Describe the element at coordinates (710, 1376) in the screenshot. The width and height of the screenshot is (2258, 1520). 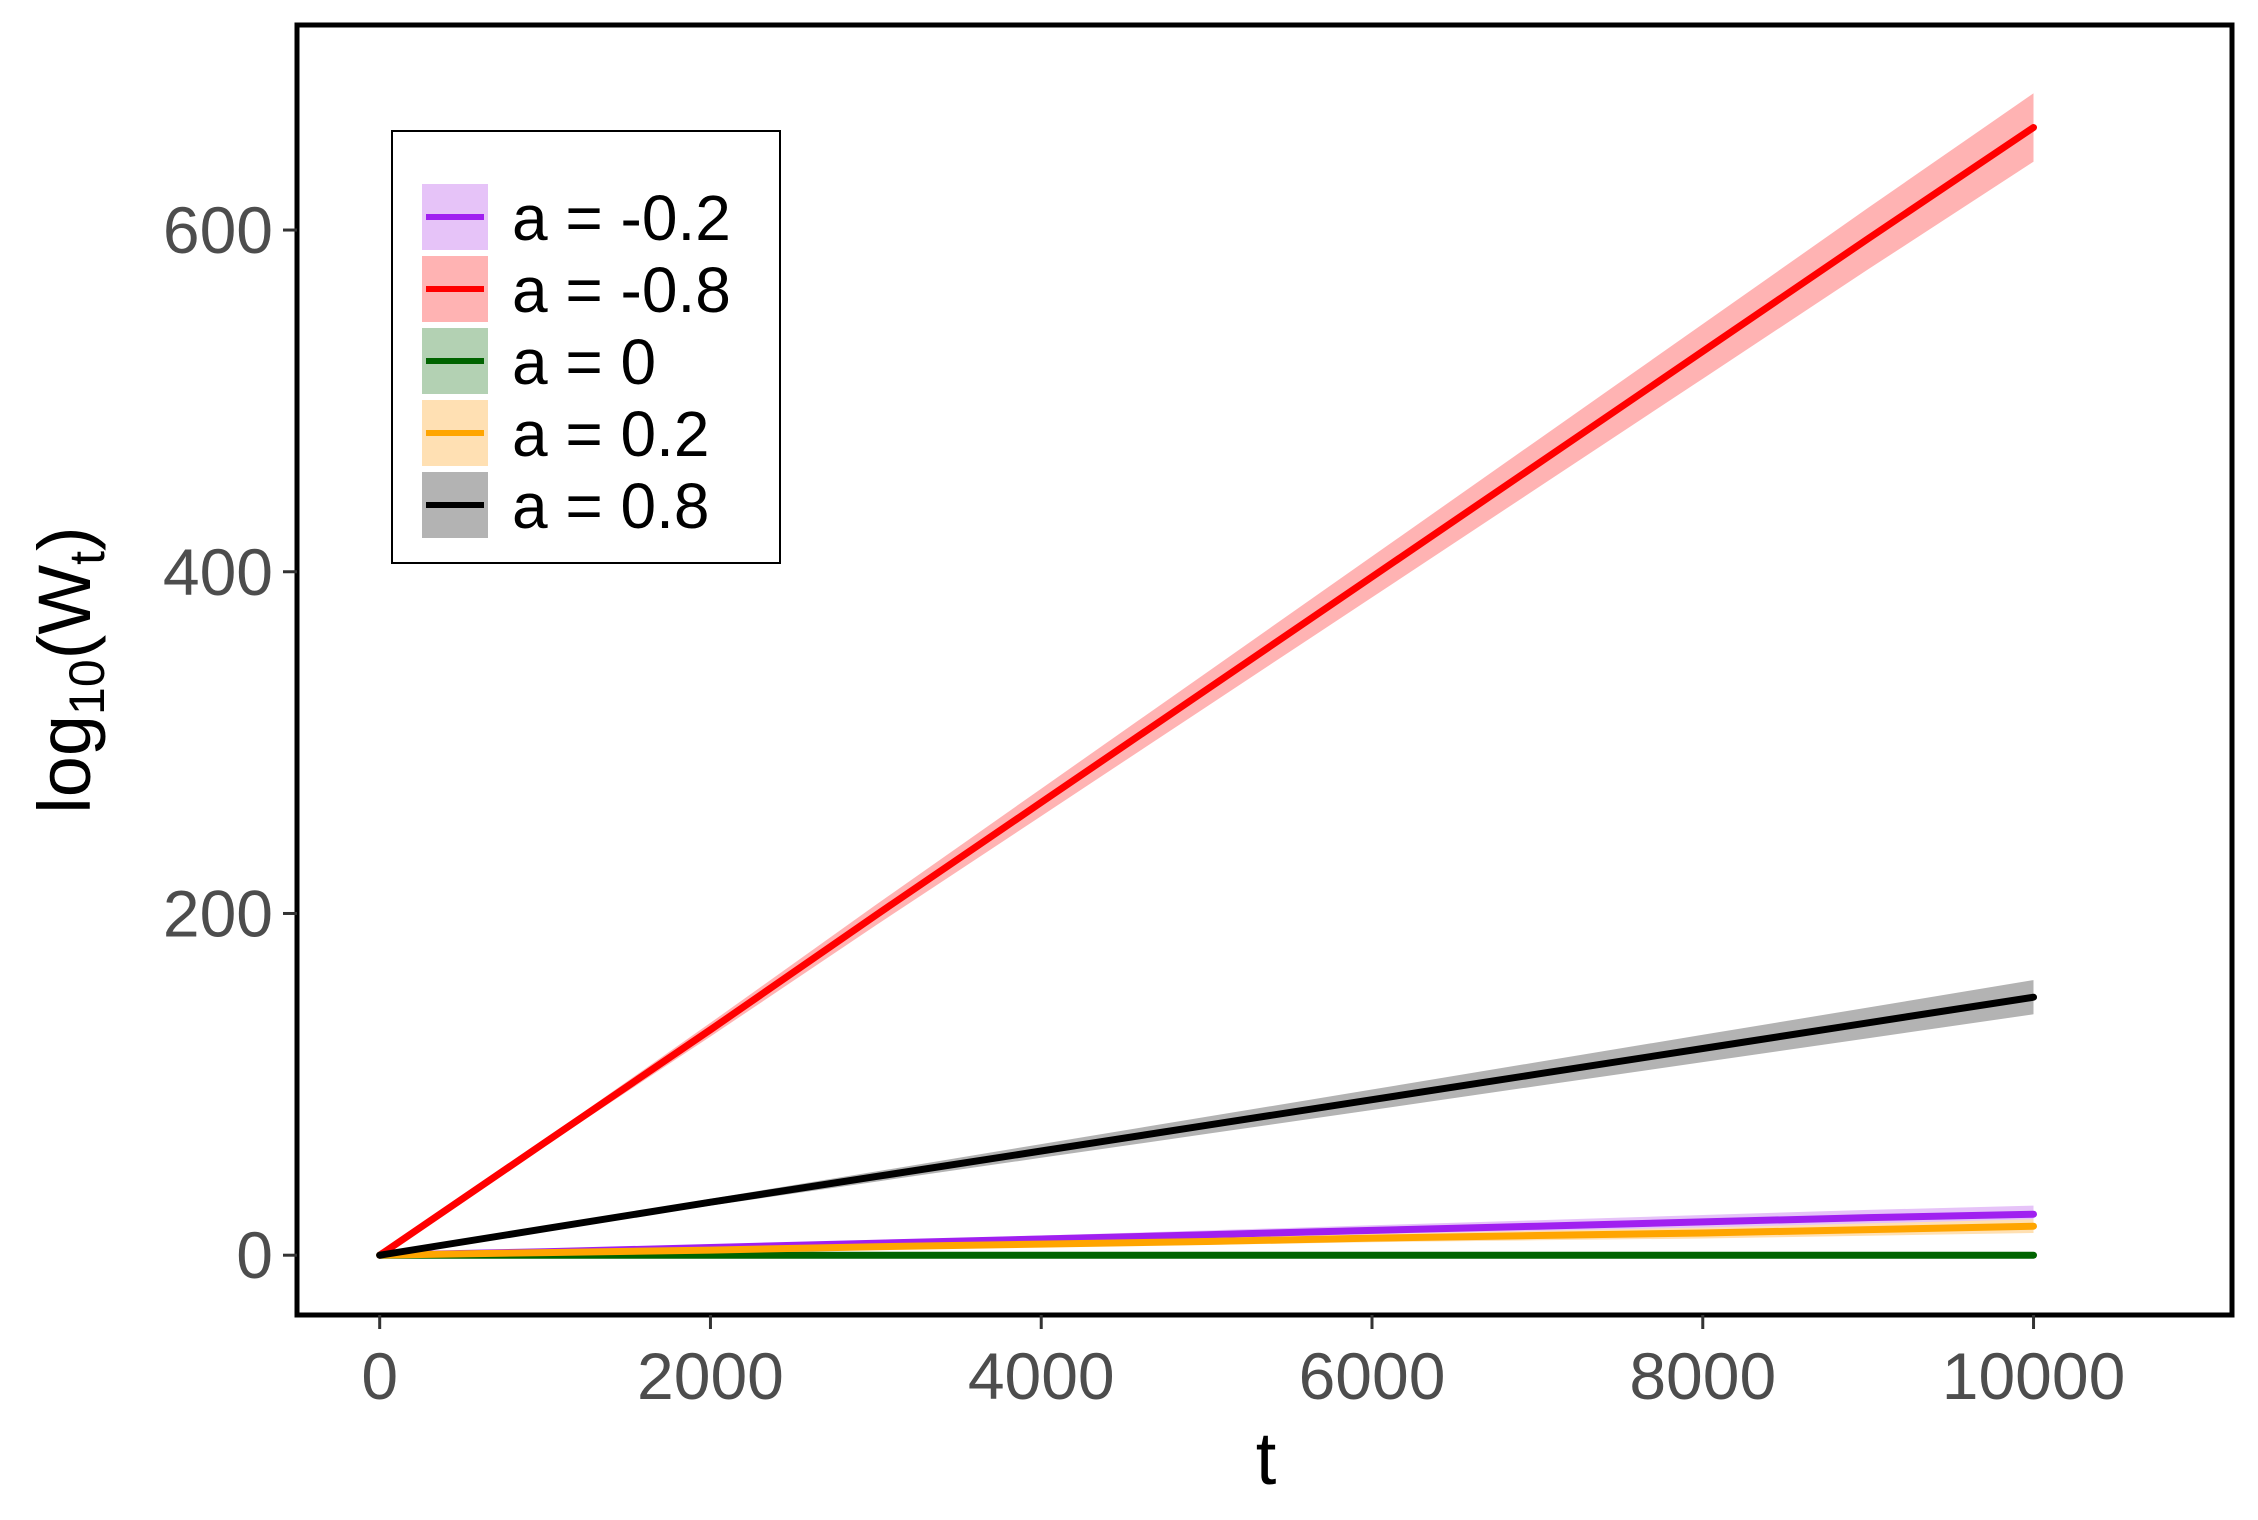
I see `x-tick-label: 2000` at that location.